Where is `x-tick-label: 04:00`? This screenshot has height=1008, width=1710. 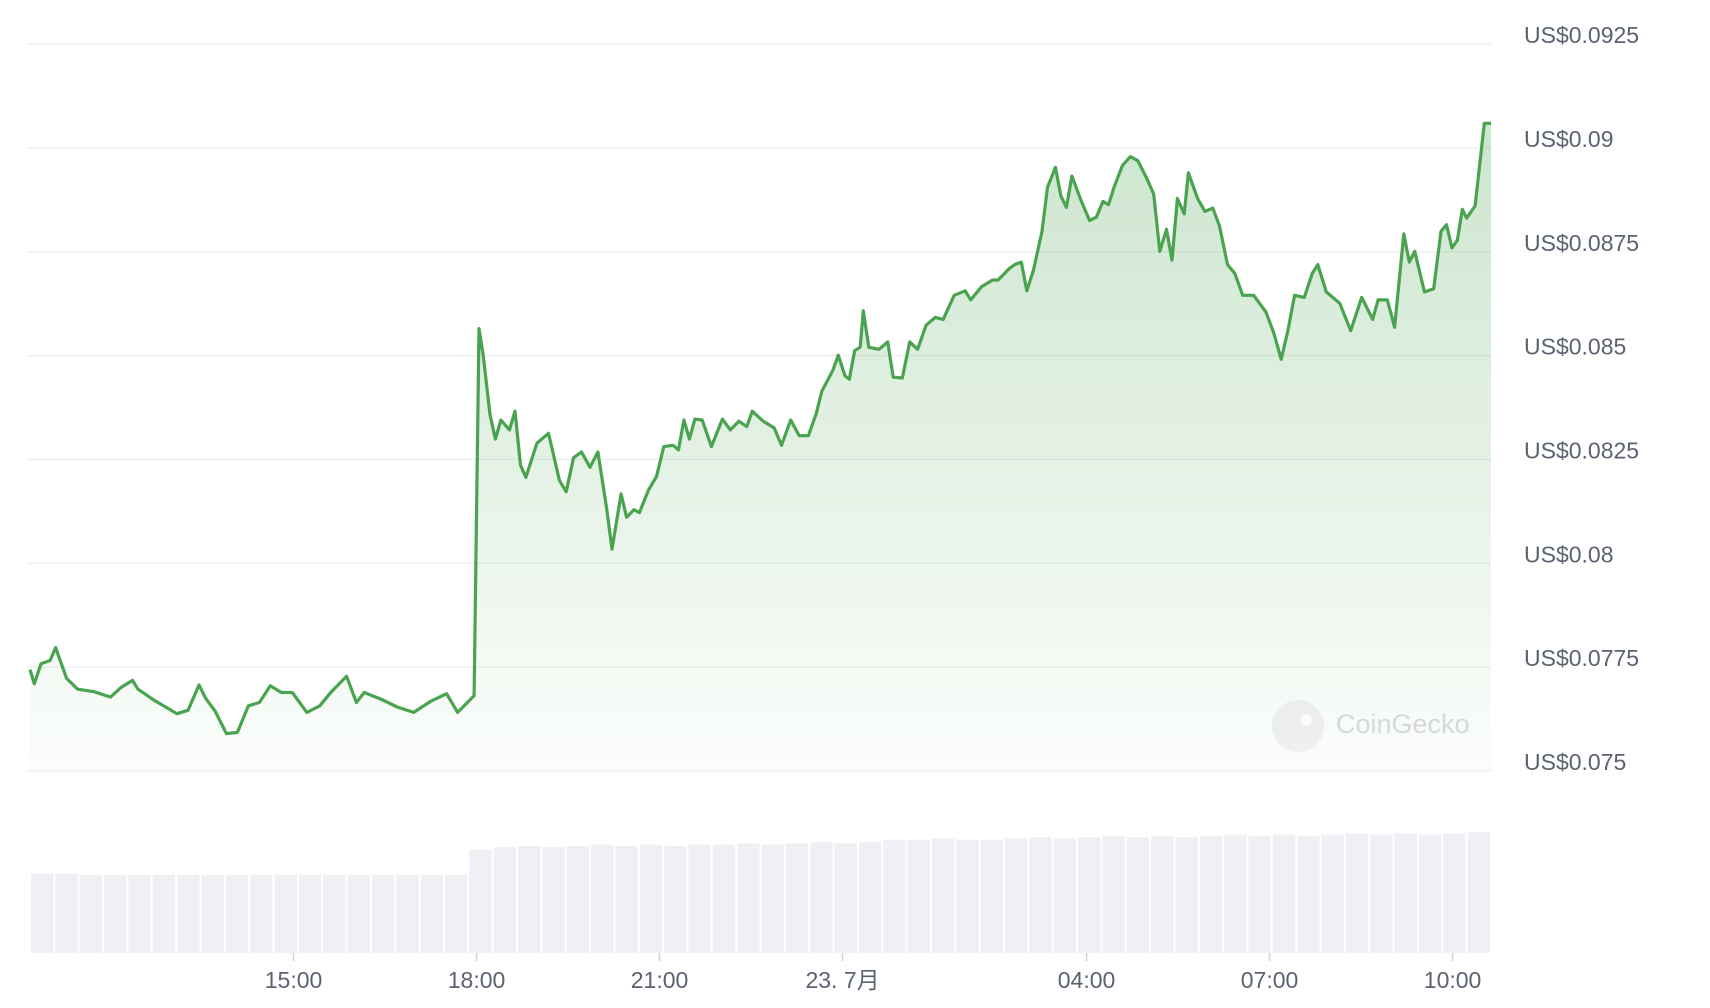 x-tick-label: 04:00 is located at coordinates (1087, 980).